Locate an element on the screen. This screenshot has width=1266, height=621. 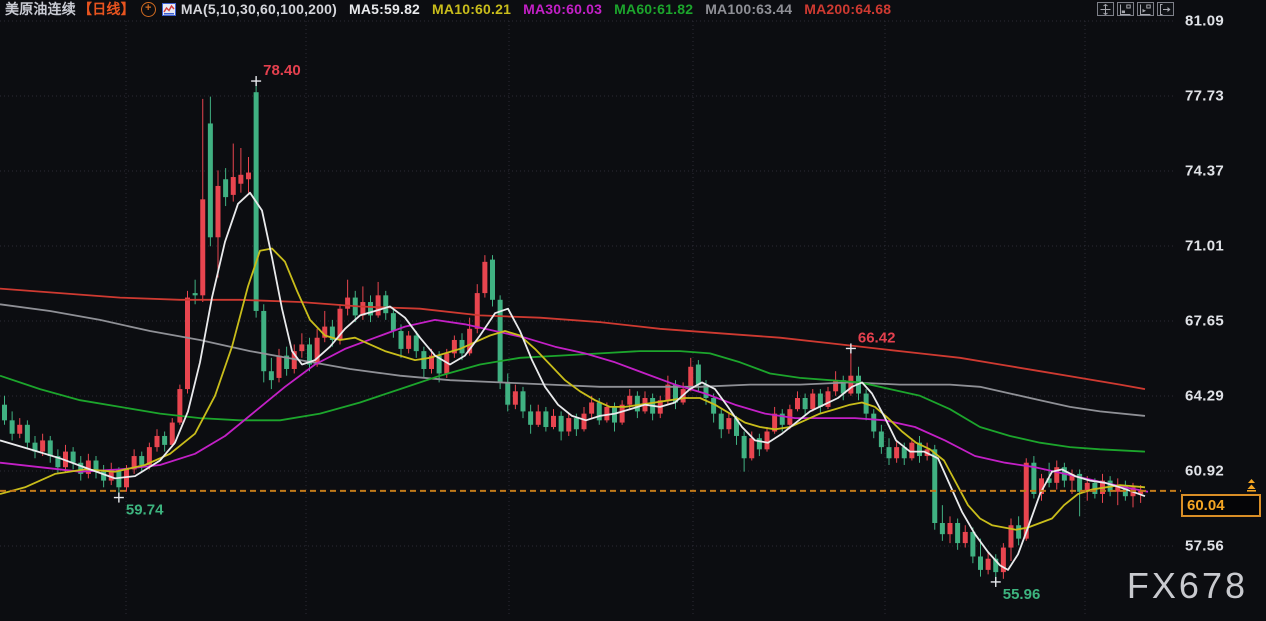
period-label: 【日线】 is located at coordinates (106, 9).